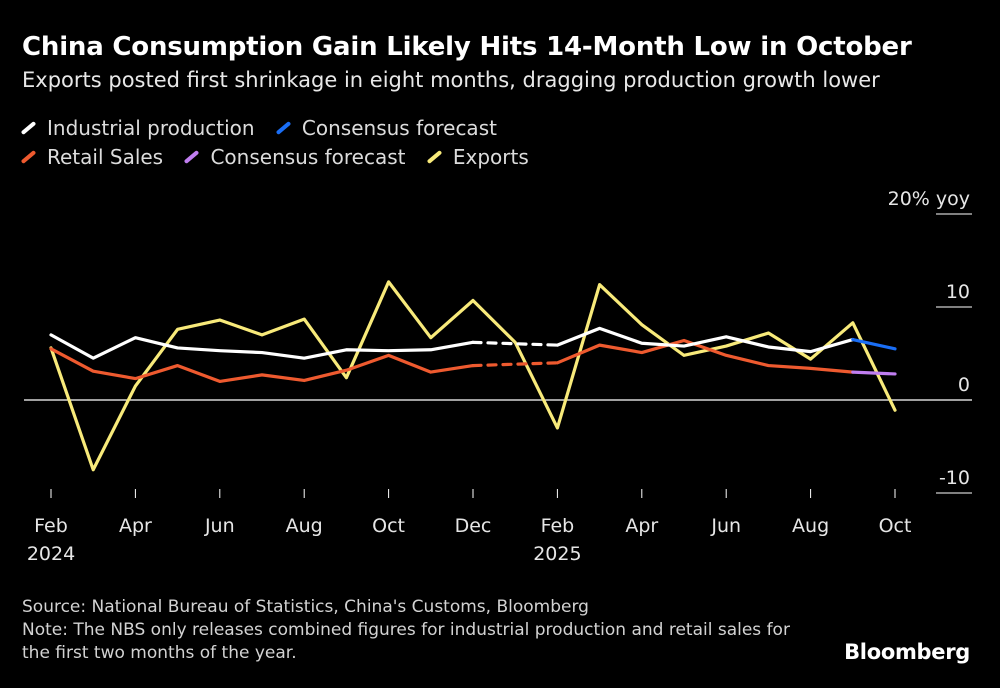 Image resolution: width=1000 pixels, height=688 pixels. Describe the element at coordinates (874, 344) in the screenshot. I see `consensus-ip-line` at that location.